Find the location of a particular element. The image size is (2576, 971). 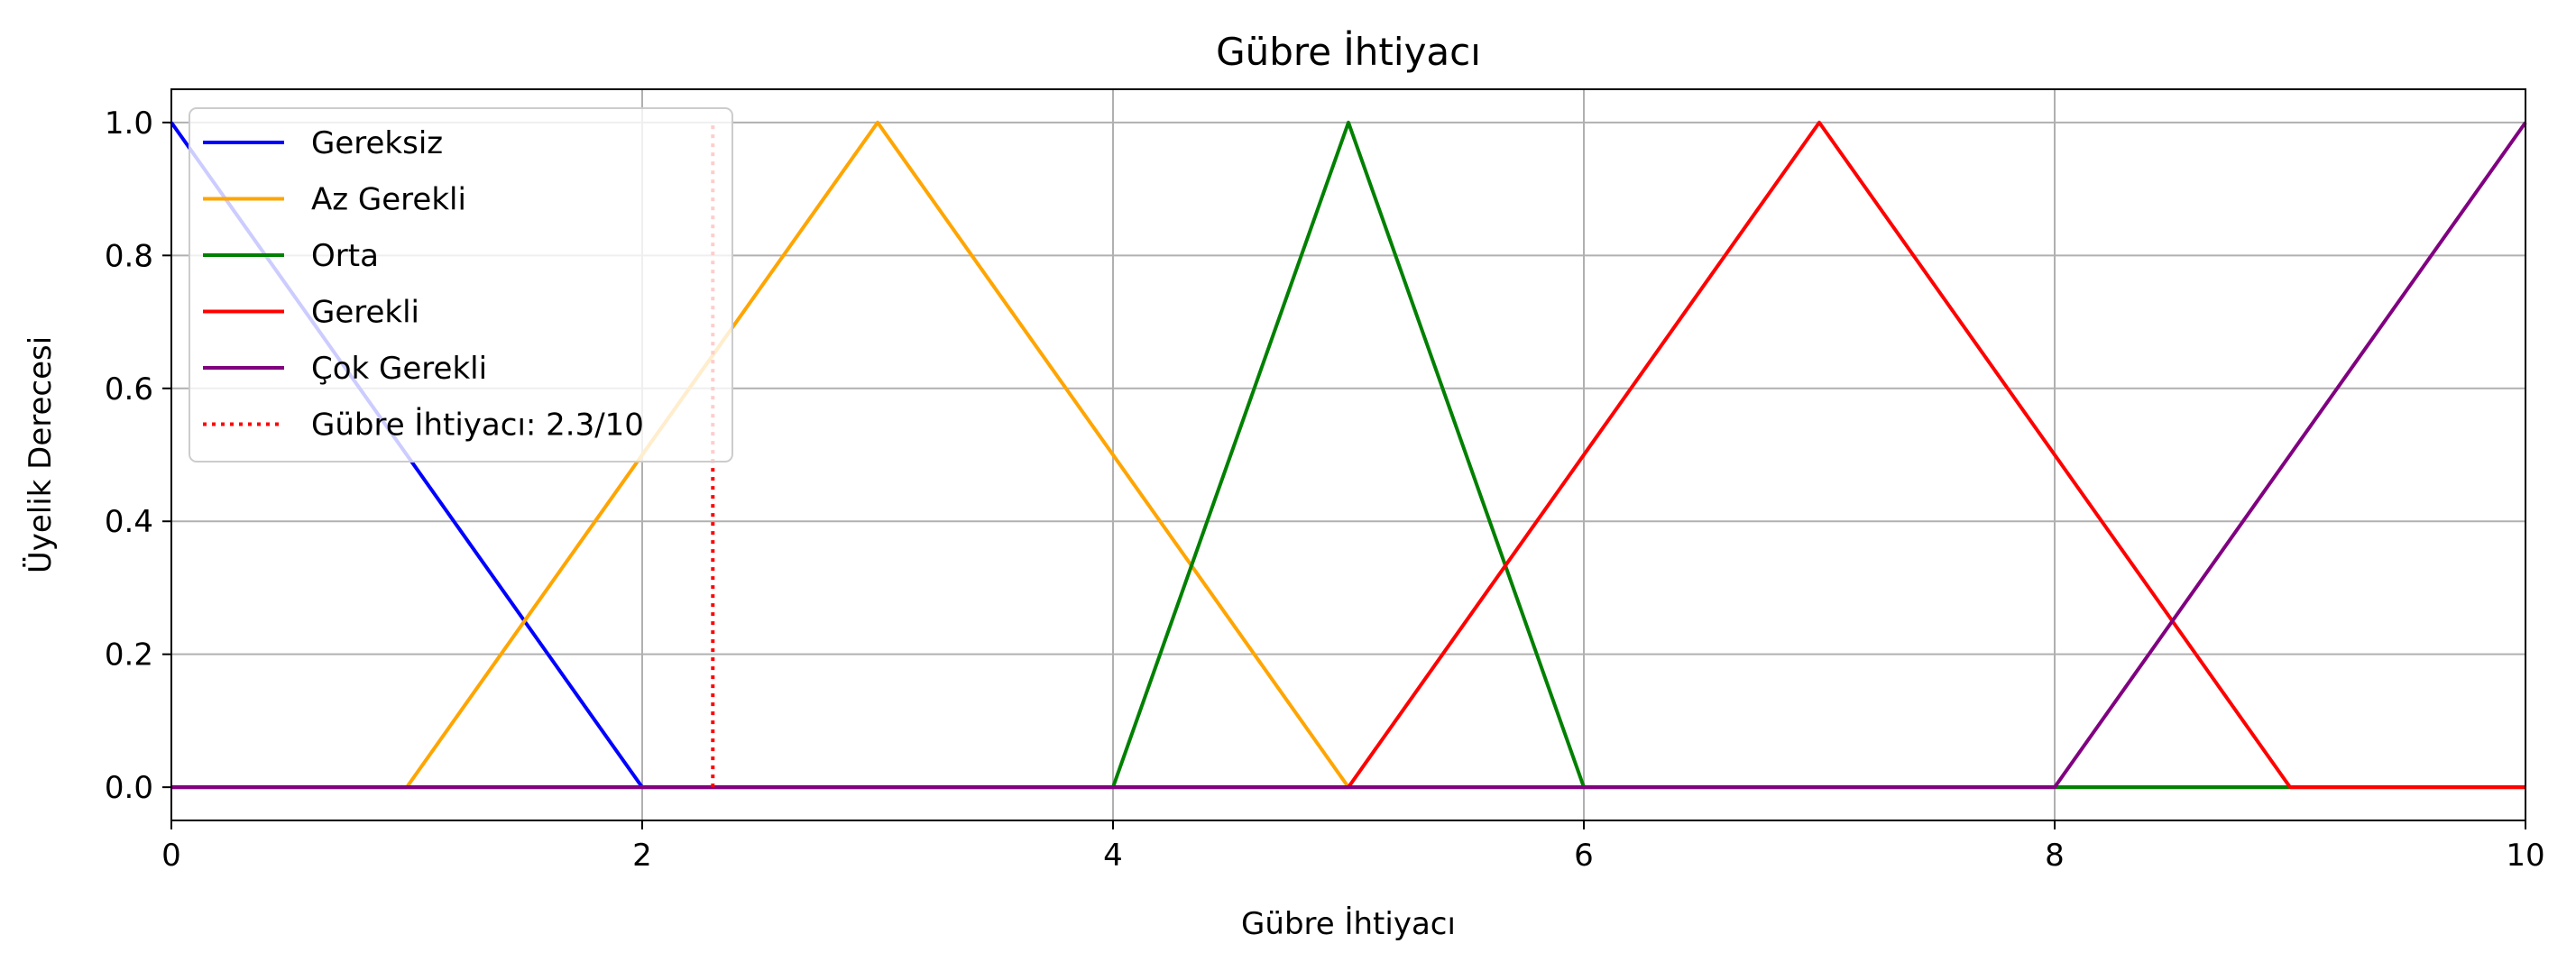

x-axis-label: Gübre İhtiyacı is located at coordinates (1348, 924).